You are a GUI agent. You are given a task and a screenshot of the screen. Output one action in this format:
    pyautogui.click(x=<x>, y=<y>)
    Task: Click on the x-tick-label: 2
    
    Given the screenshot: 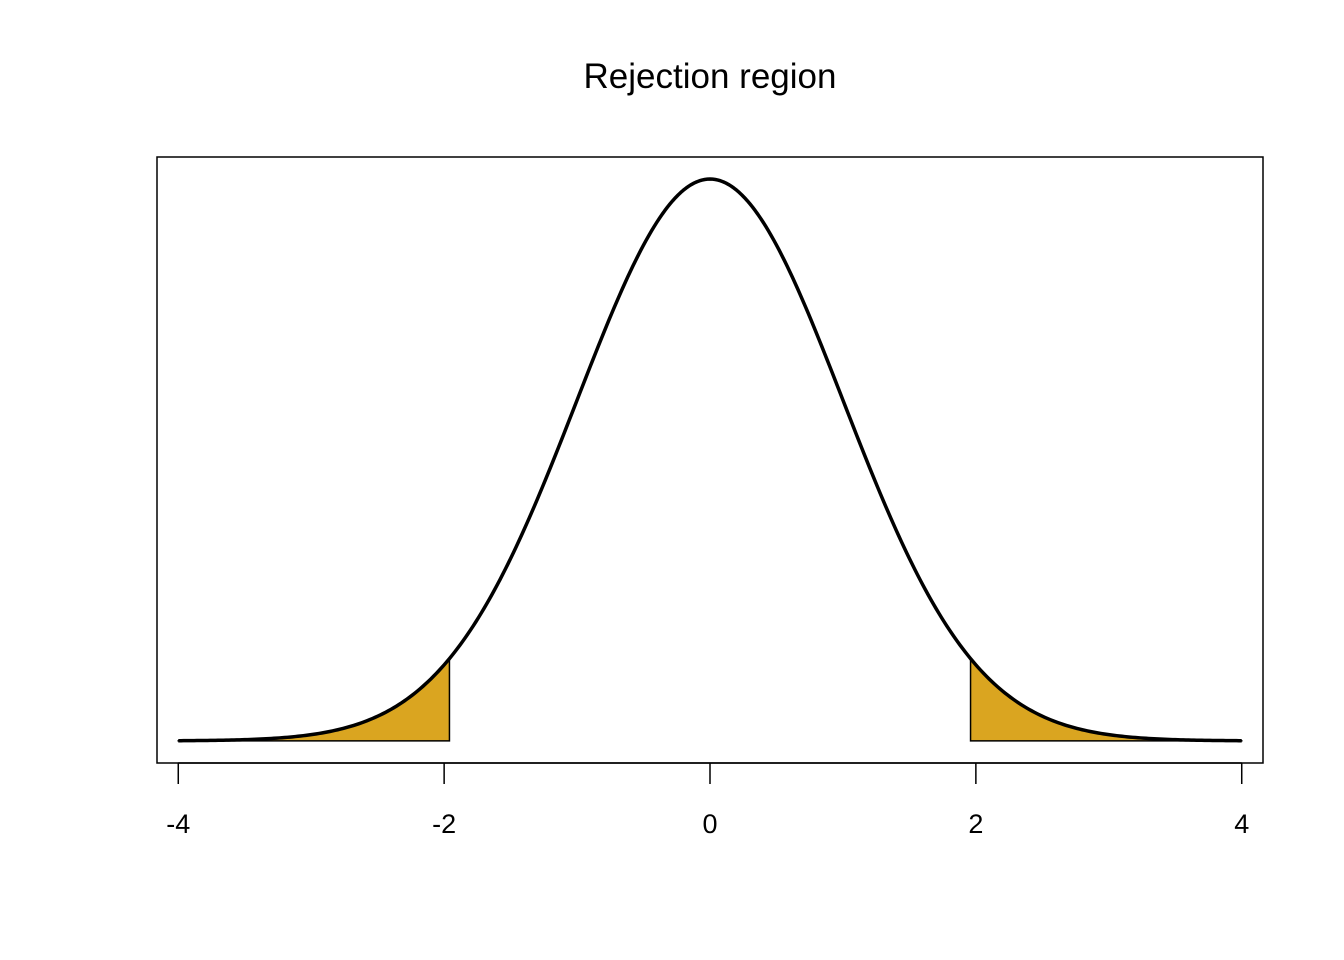 What is the action you would take?
    pyautogui.click(x=975, y=824)
    